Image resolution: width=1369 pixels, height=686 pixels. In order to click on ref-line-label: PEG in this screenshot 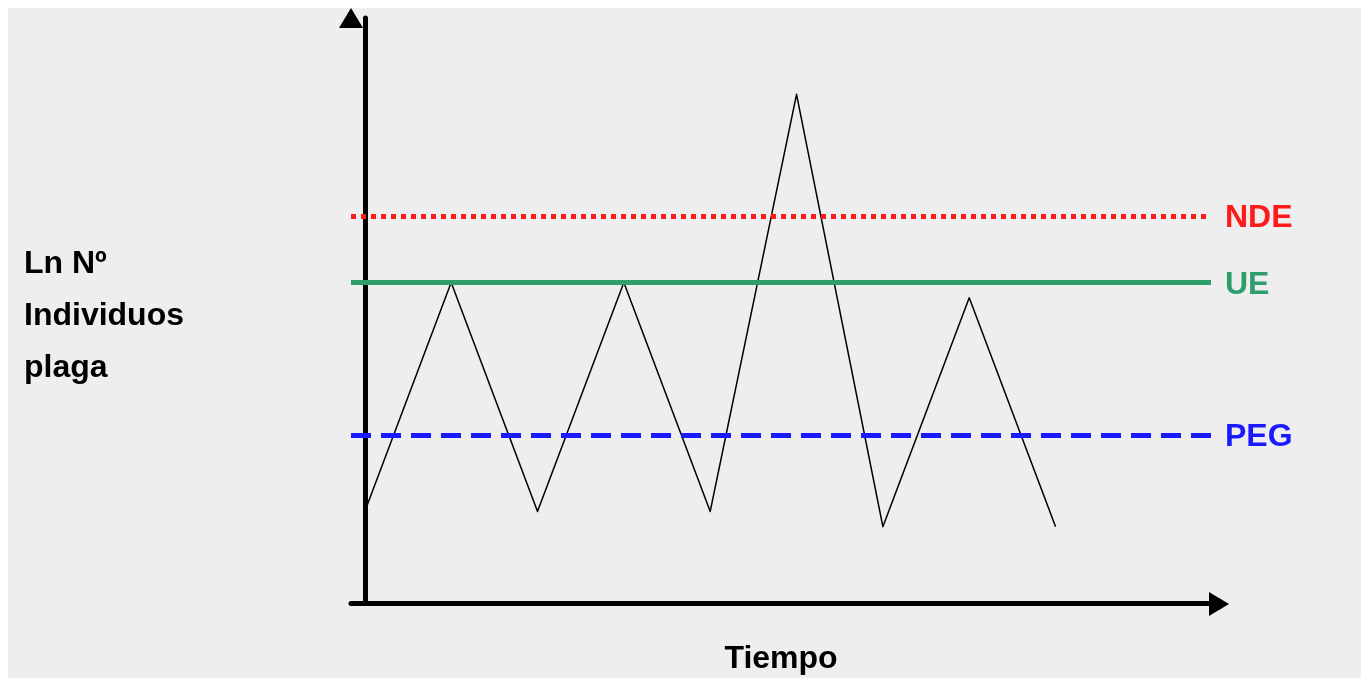, I will do `click(1259, 435)`.